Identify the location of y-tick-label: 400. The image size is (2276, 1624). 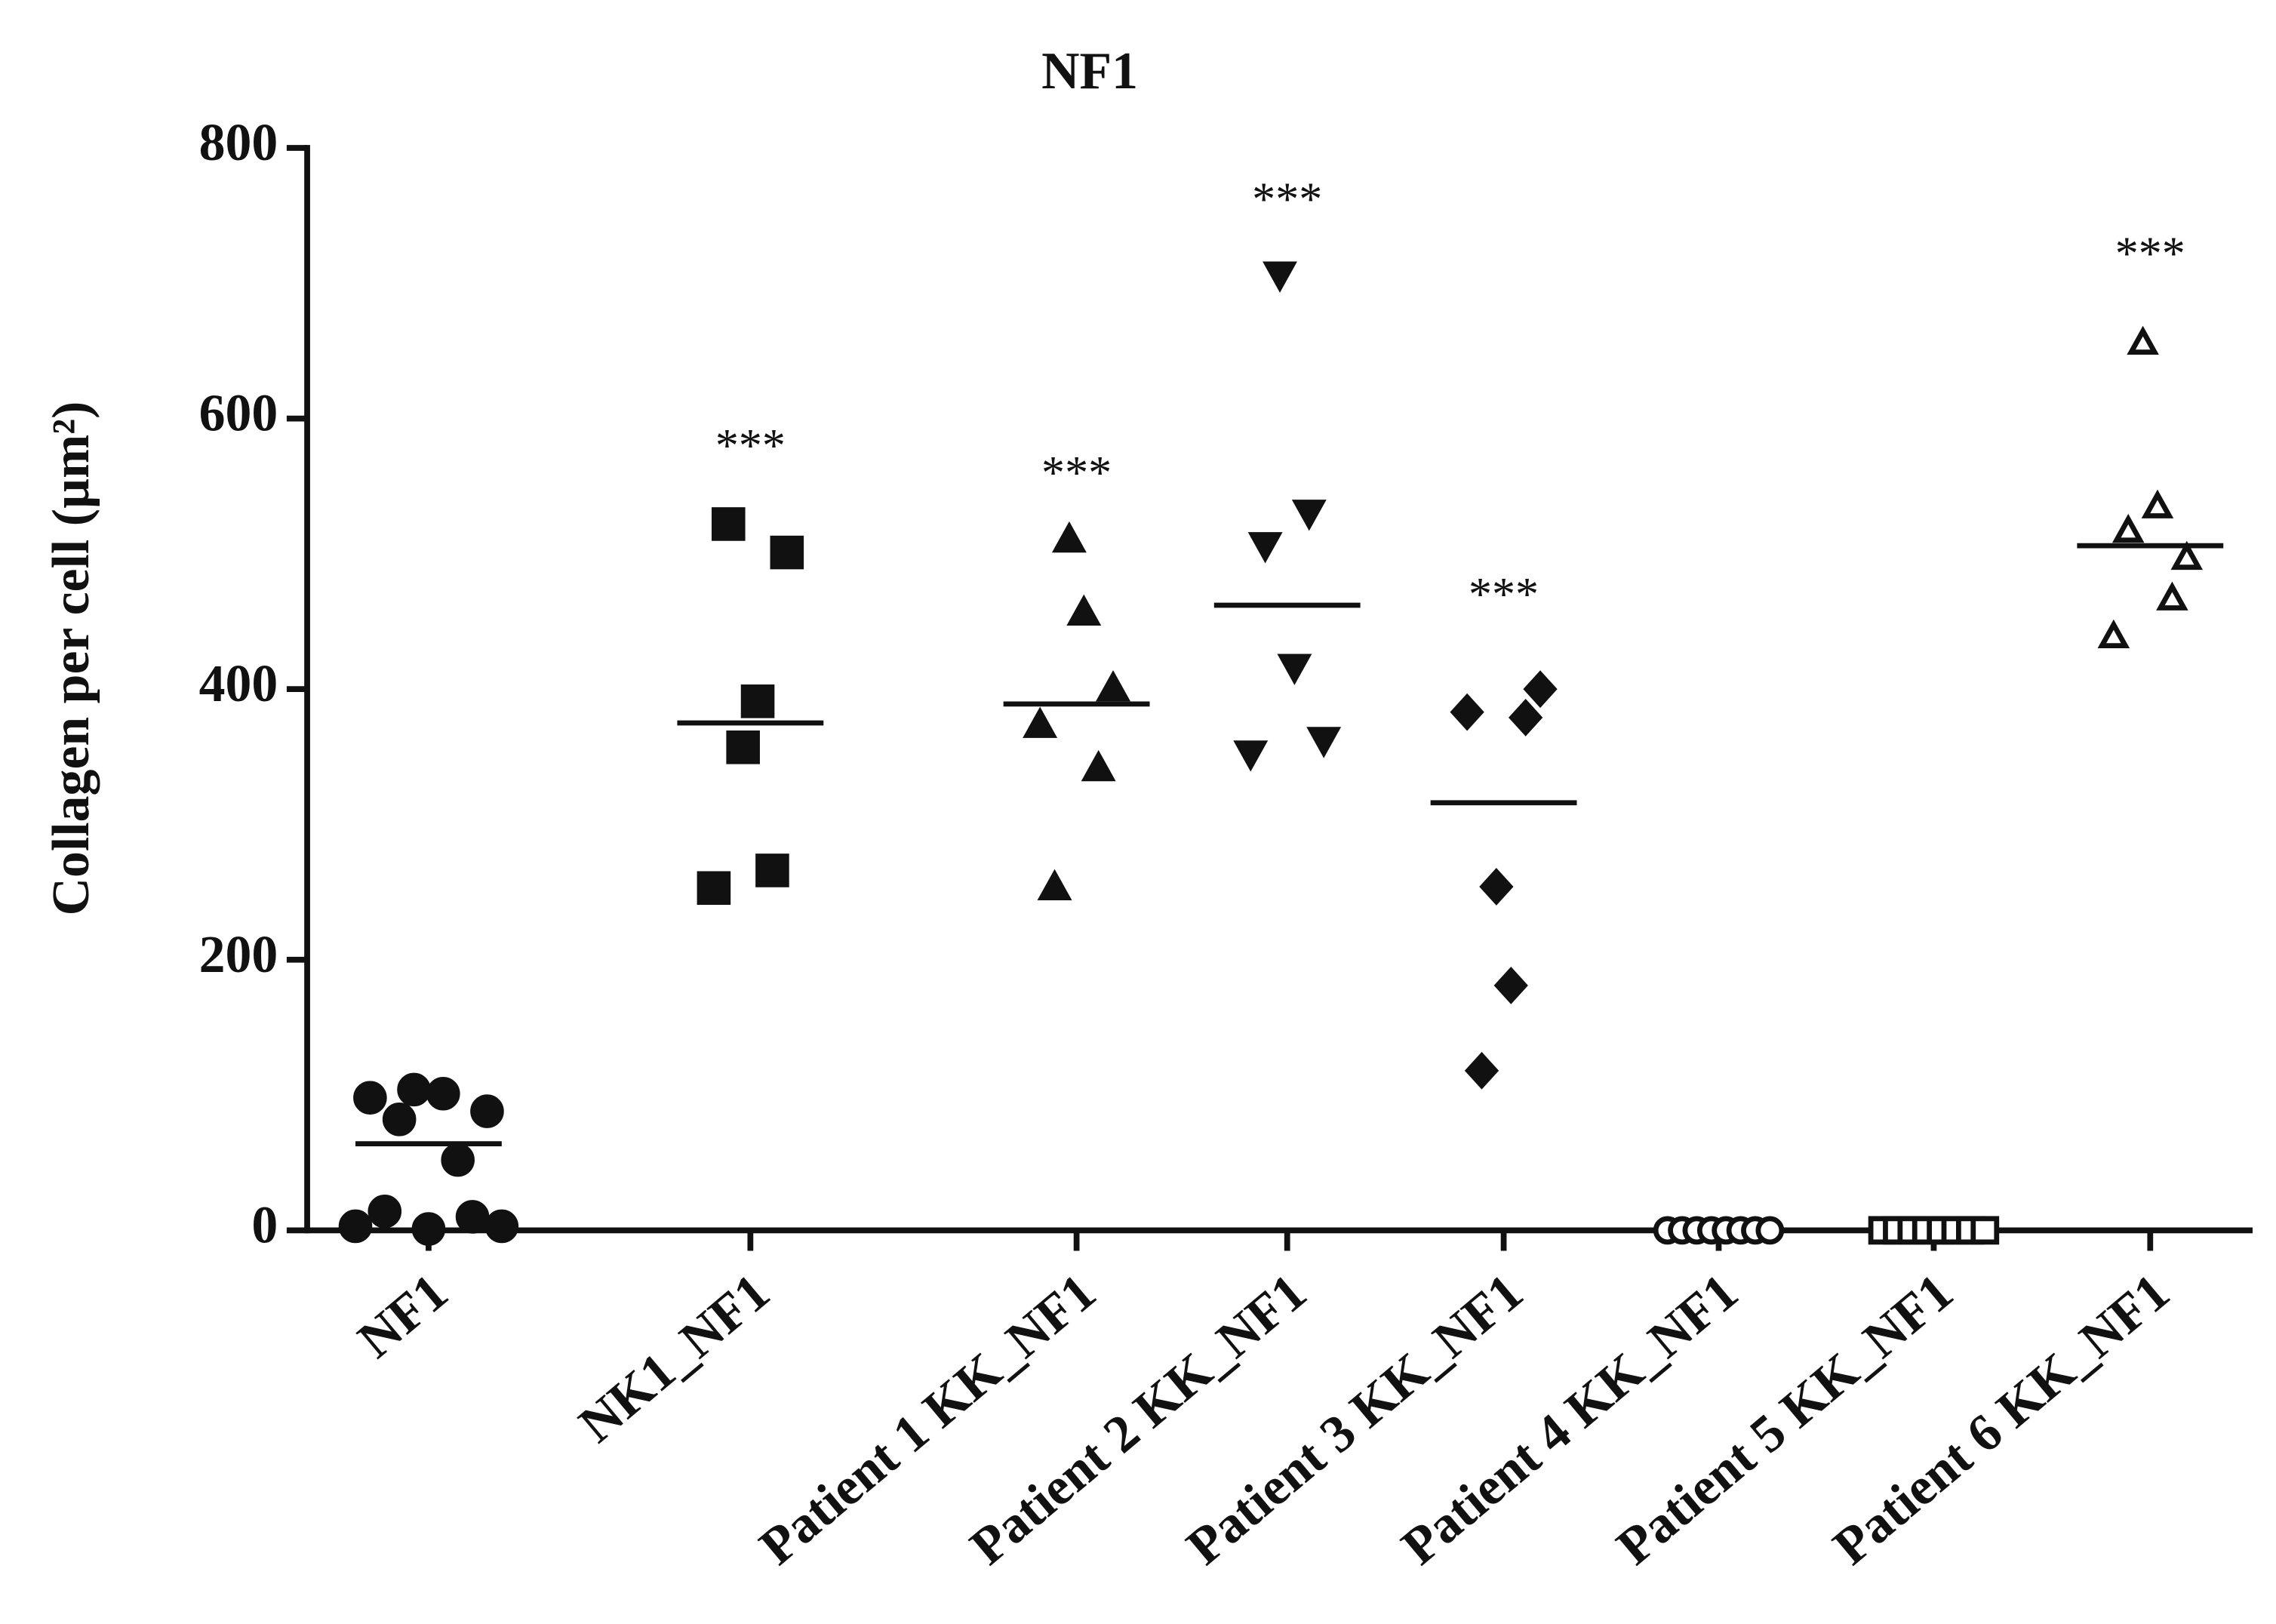
(238, 684).